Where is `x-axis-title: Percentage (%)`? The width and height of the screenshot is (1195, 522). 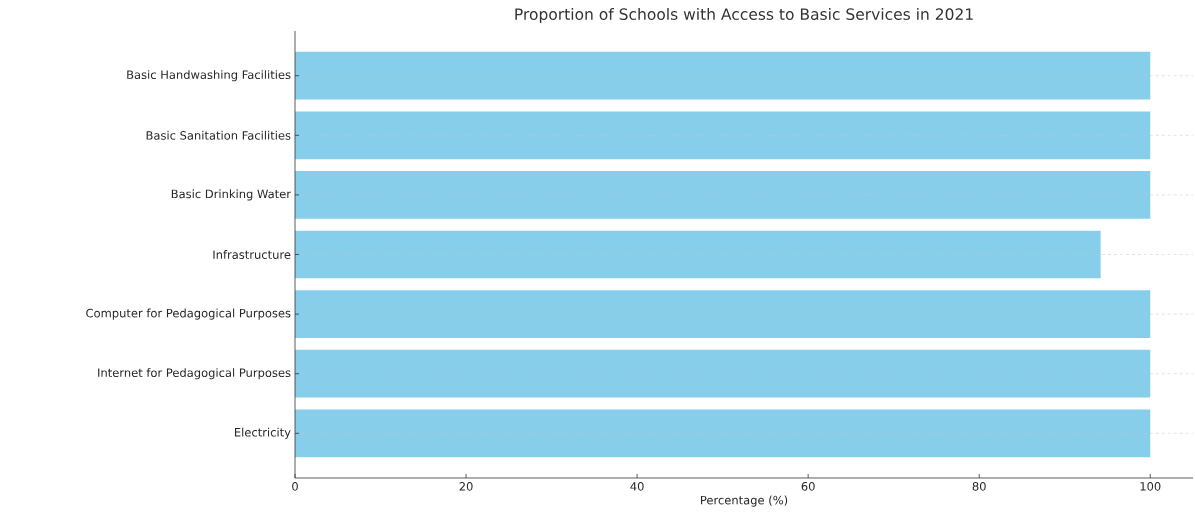
x-axis-title: Percentage (%) is located at coordinates (744, 501).